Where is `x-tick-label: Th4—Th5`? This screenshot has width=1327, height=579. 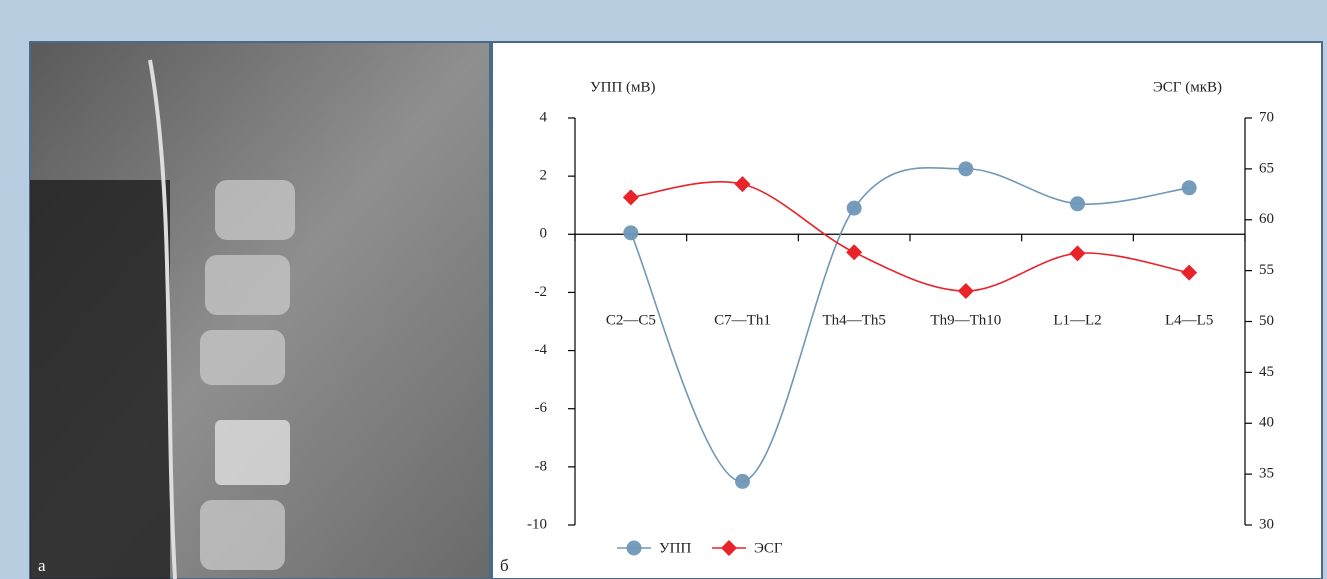
x-tick-label: Th4—Th5 is located at coordinates (854, 320).